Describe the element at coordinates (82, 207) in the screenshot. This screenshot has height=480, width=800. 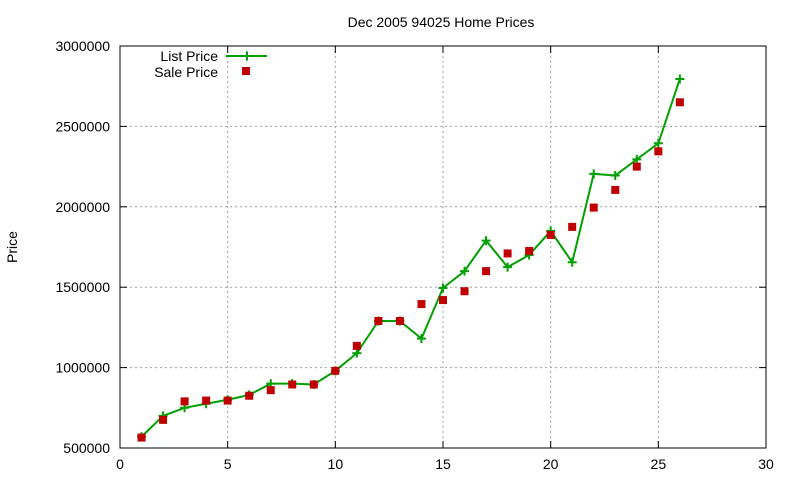
I see `y-tick-label: 2000000` at that location.